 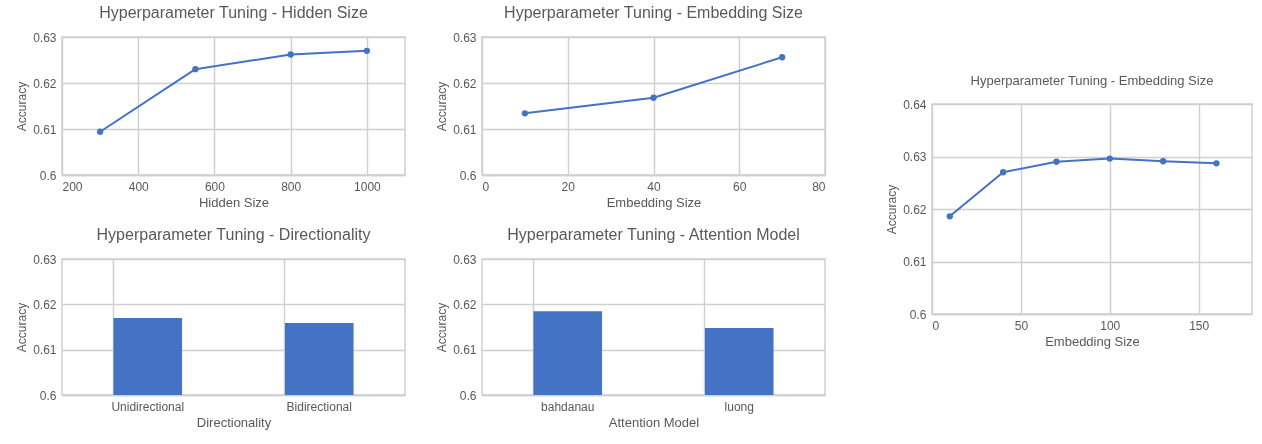 What do you see at coordinates (1199, 325) in the screenshot?
I see `x-tick-label: 150` at bounding box center [1199, 325].